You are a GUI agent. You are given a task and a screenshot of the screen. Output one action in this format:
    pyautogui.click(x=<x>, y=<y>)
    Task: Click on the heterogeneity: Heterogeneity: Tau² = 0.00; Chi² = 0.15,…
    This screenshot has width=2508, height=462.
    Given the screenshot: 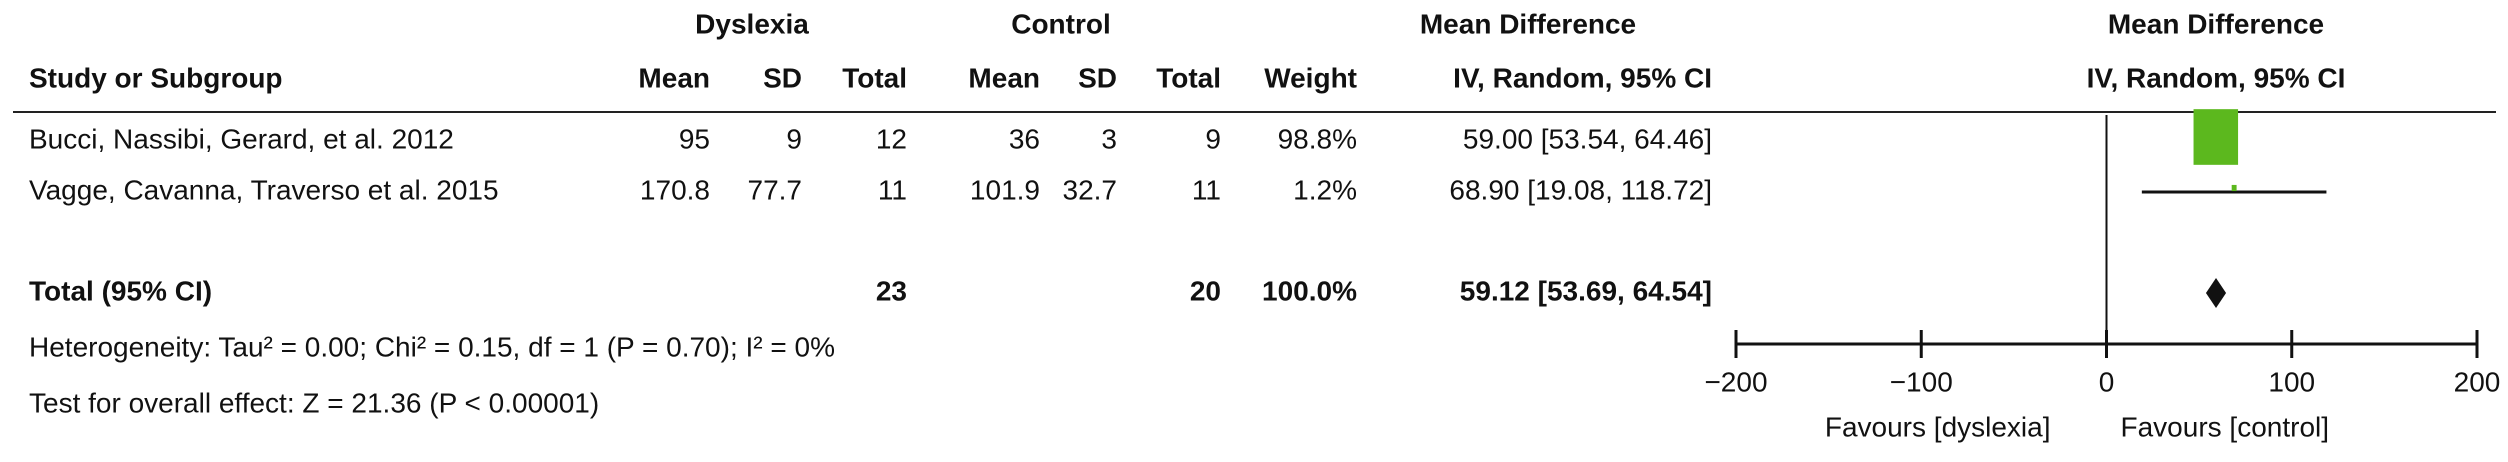 What is the action you would take?
    pyautogui.click(x=432, y=346)
    